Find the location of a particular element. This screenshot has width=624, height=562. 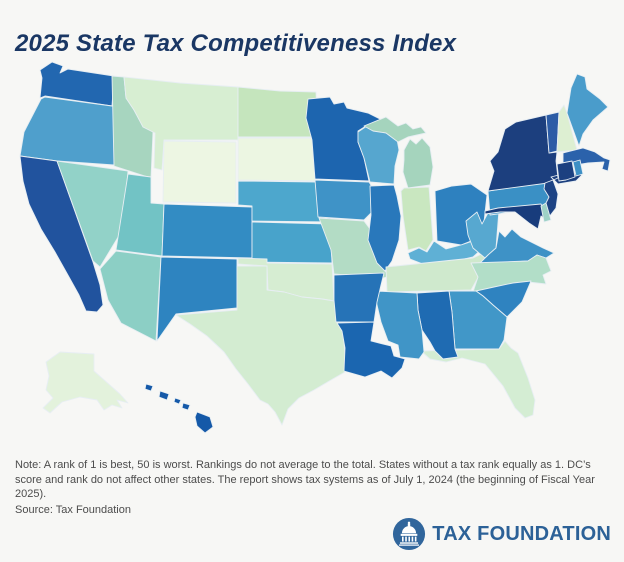

capitol-dome-icon is located at coordinates (409, 534).